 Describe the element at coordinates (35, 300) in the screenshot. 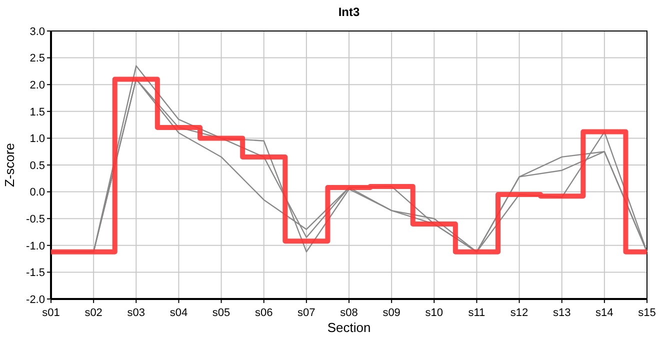

I see `y-tick-label: -2.0` at that location.